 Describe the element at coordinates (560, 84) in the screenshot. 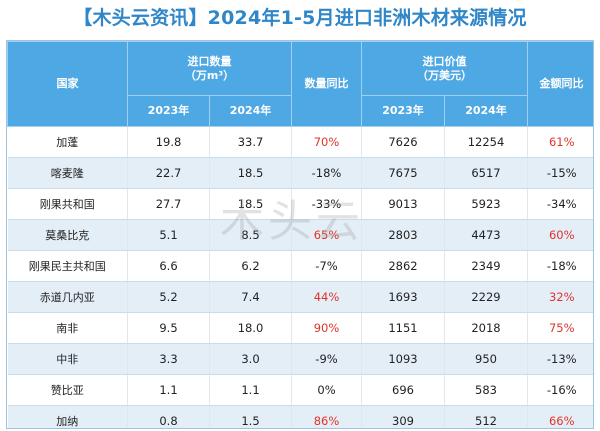

I see `header-value-yoy: 金额同比` at that location.